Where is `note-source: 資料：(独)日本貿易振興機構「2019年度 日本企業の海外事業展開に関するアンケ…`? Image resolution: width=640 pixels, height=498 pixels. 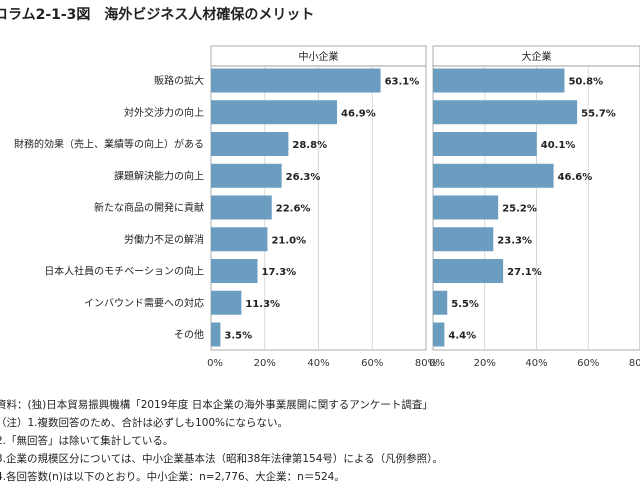
note-source: 資料：(独)日本貿易振興機構「2019年度 日本企業の海外事業展開に関するアンケ… is located at coordinates (216, 405).